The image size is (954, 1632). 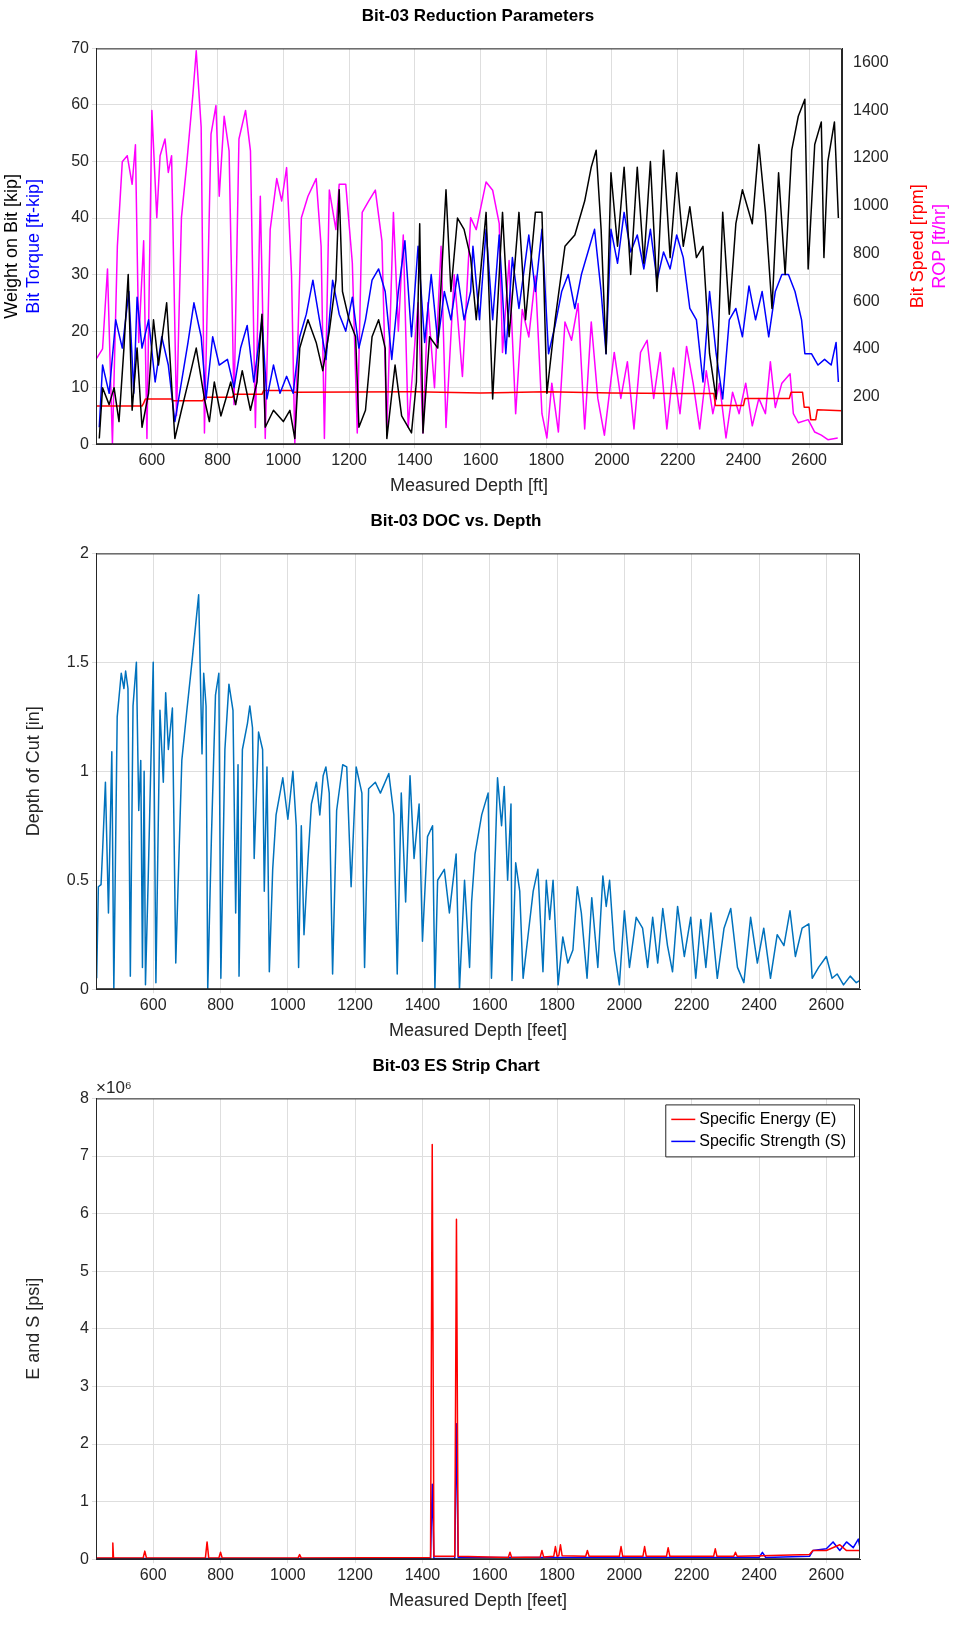 I want to click on y-tick-label: 1.5, so click(x=78, y=661).